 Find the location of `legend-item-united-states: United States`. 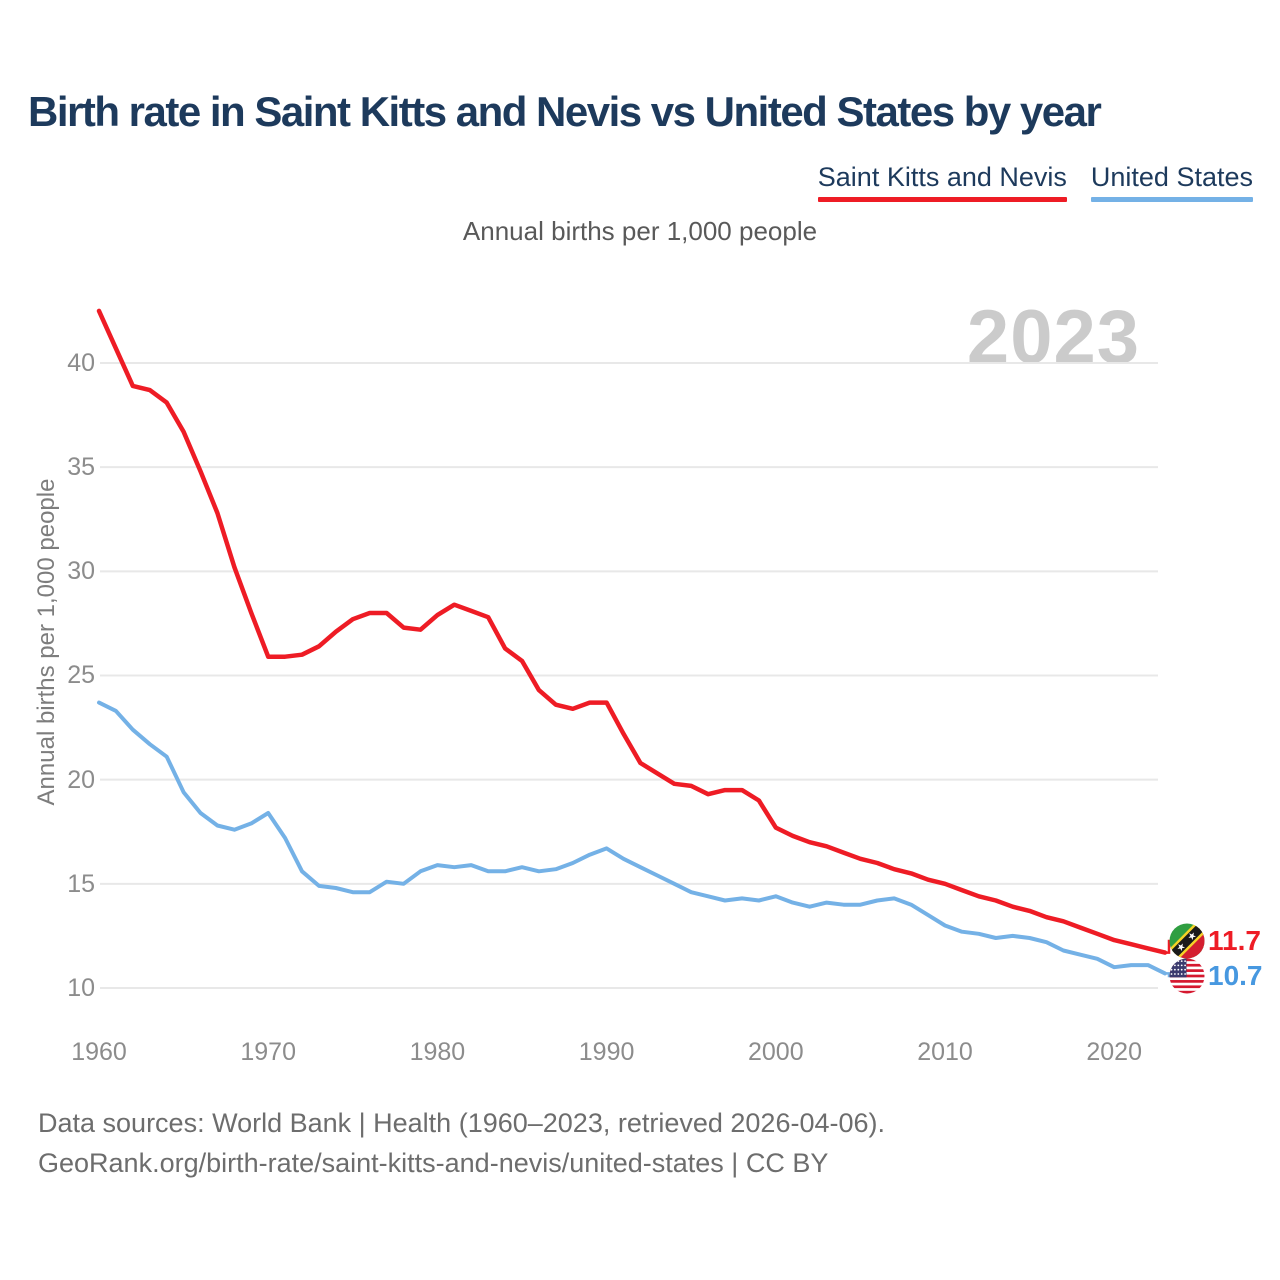

legend-item-united-states: United States is located at coordinates (1171, 182).